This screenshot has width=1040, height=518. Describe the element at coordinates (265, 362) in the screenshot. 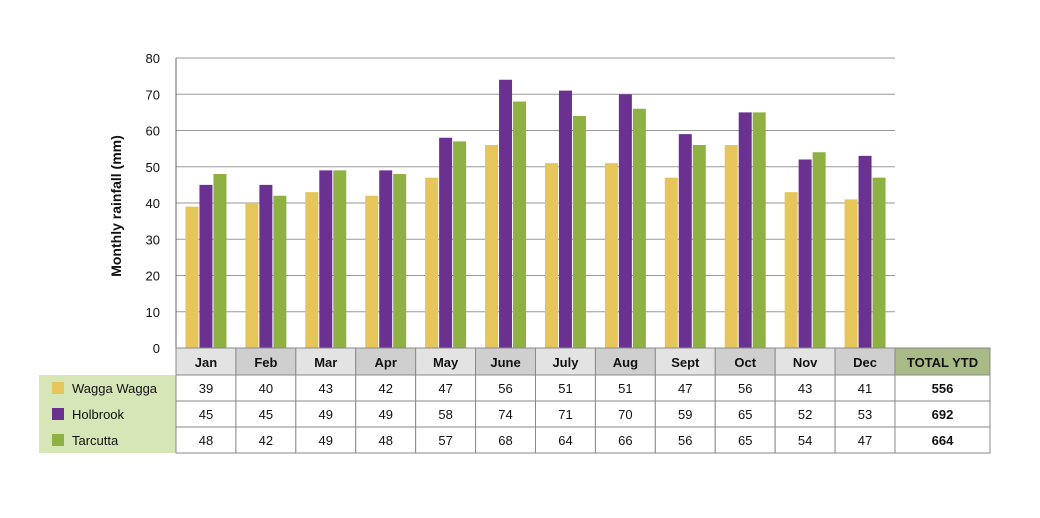

I see `header-label: Feb` at that location.